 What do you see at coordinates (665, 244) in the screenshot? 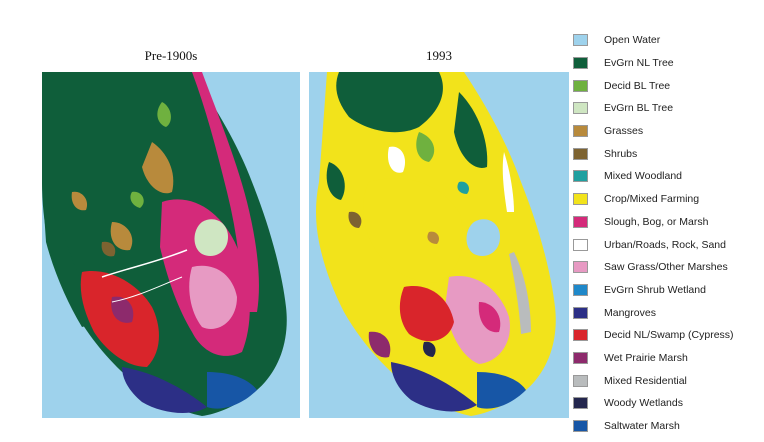
I see `legend-label: Urban/Roads, Rock, Sand` at bounding box center [665, 244].